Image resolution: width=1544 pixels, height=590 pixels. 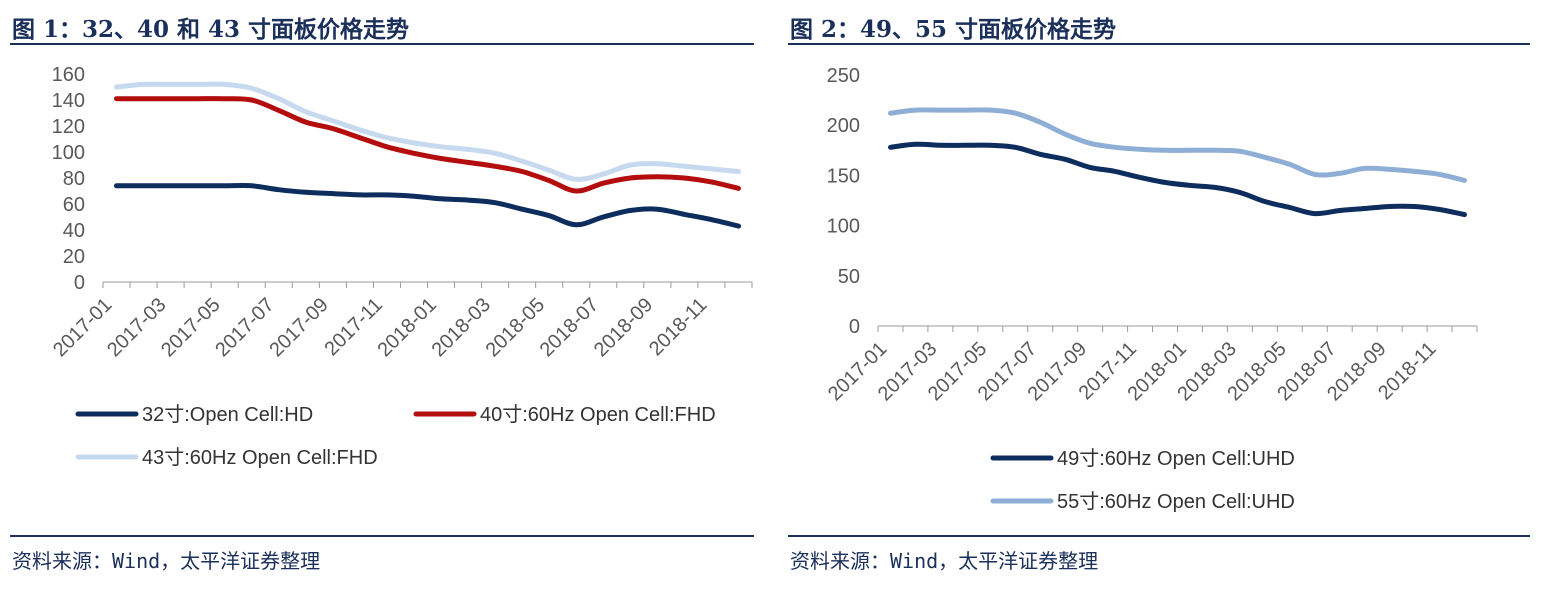 What do you see at coordinates (82, 327) in the screenshot?
I see `x-tick-label: 2017-01` at bounding box center [82, 327].